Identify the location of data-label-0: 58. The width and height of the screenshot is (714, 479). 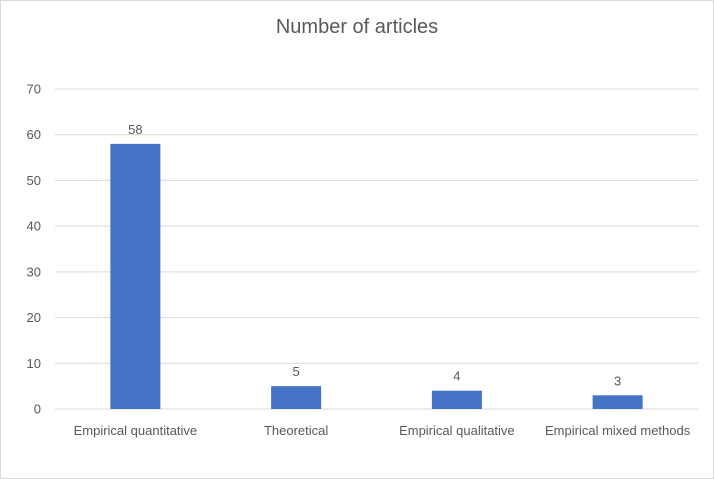
(135, 129).